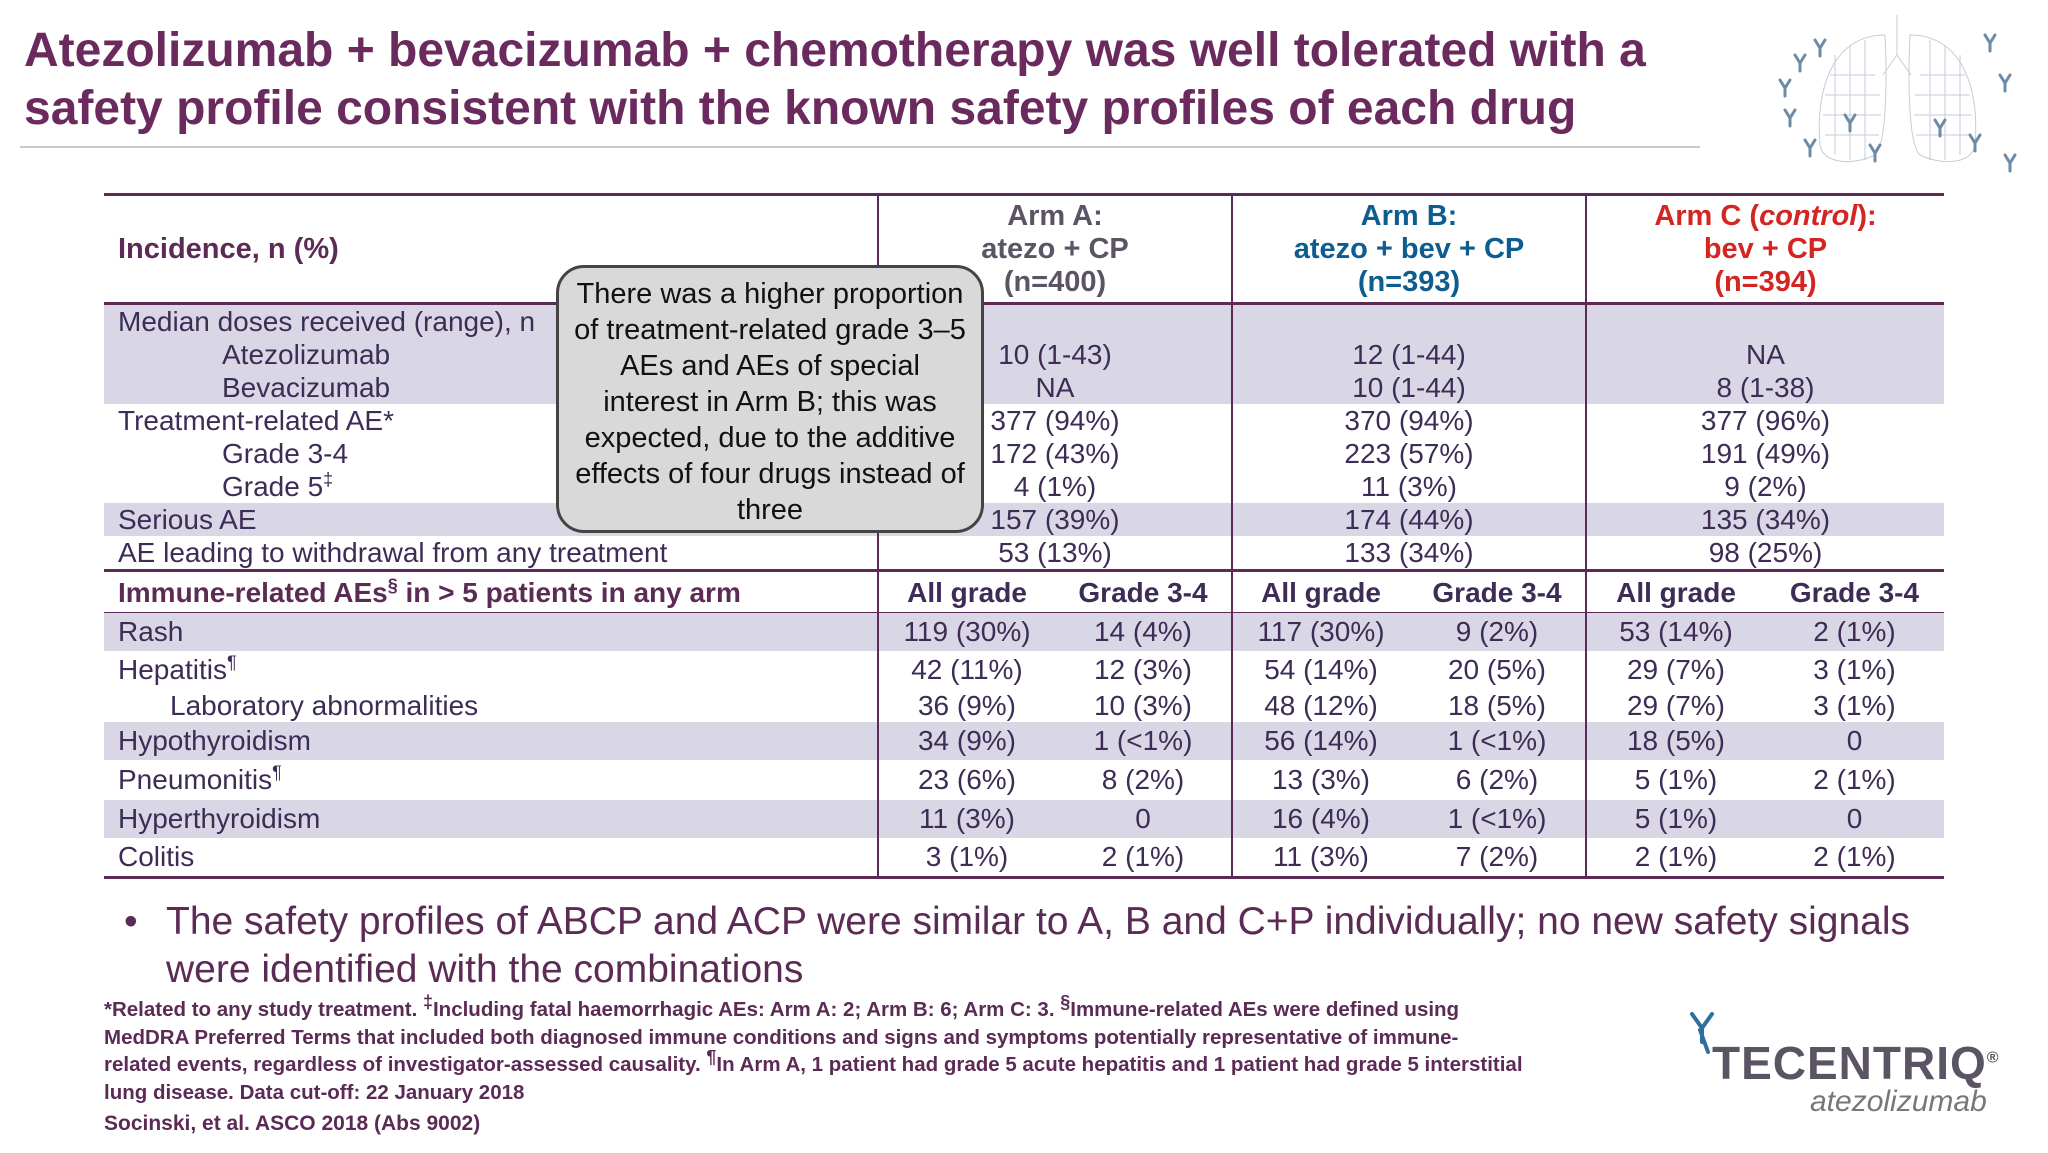 The image size is (2048, 1153). Describe the element at coordinates (860, 147) in the screenshot. I see `title-divider` at that location.